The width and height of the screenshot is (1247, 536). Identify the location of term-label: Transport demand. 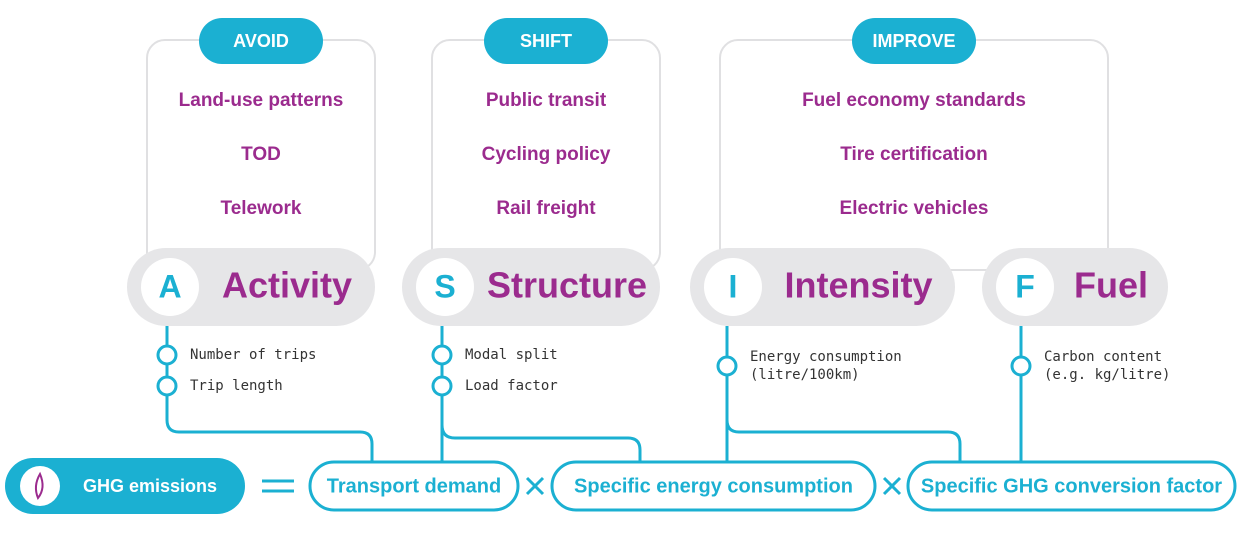
(414, 486).